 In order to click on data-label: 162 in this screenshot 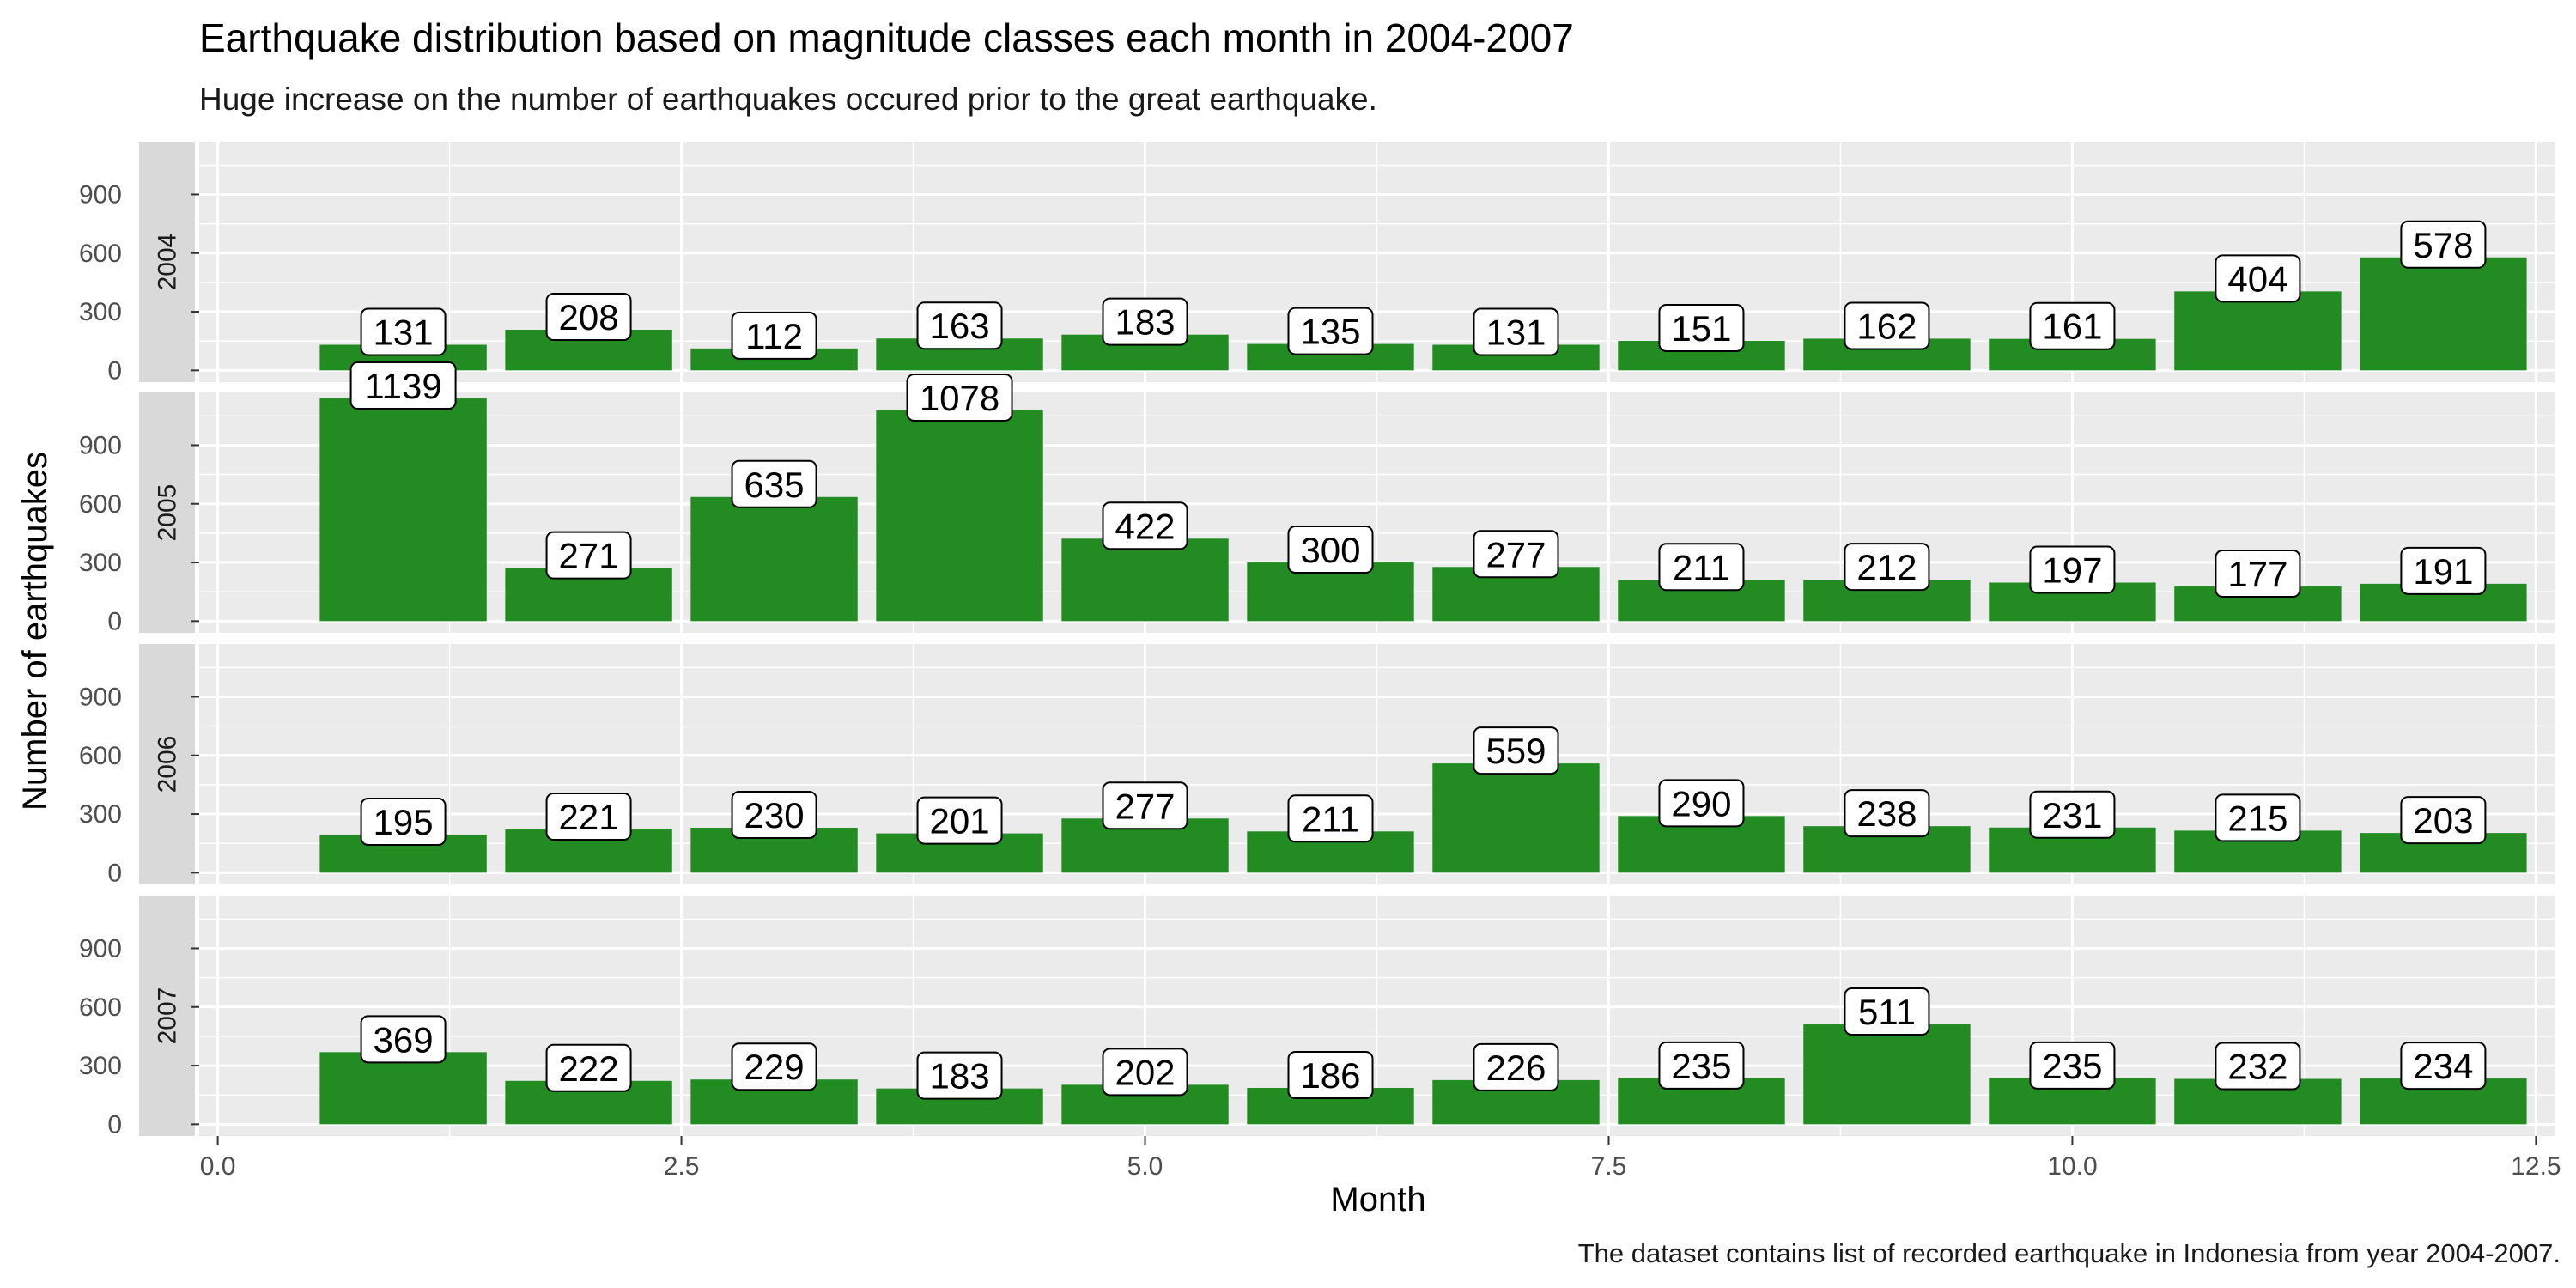, I will do `click(1887, 325)`.